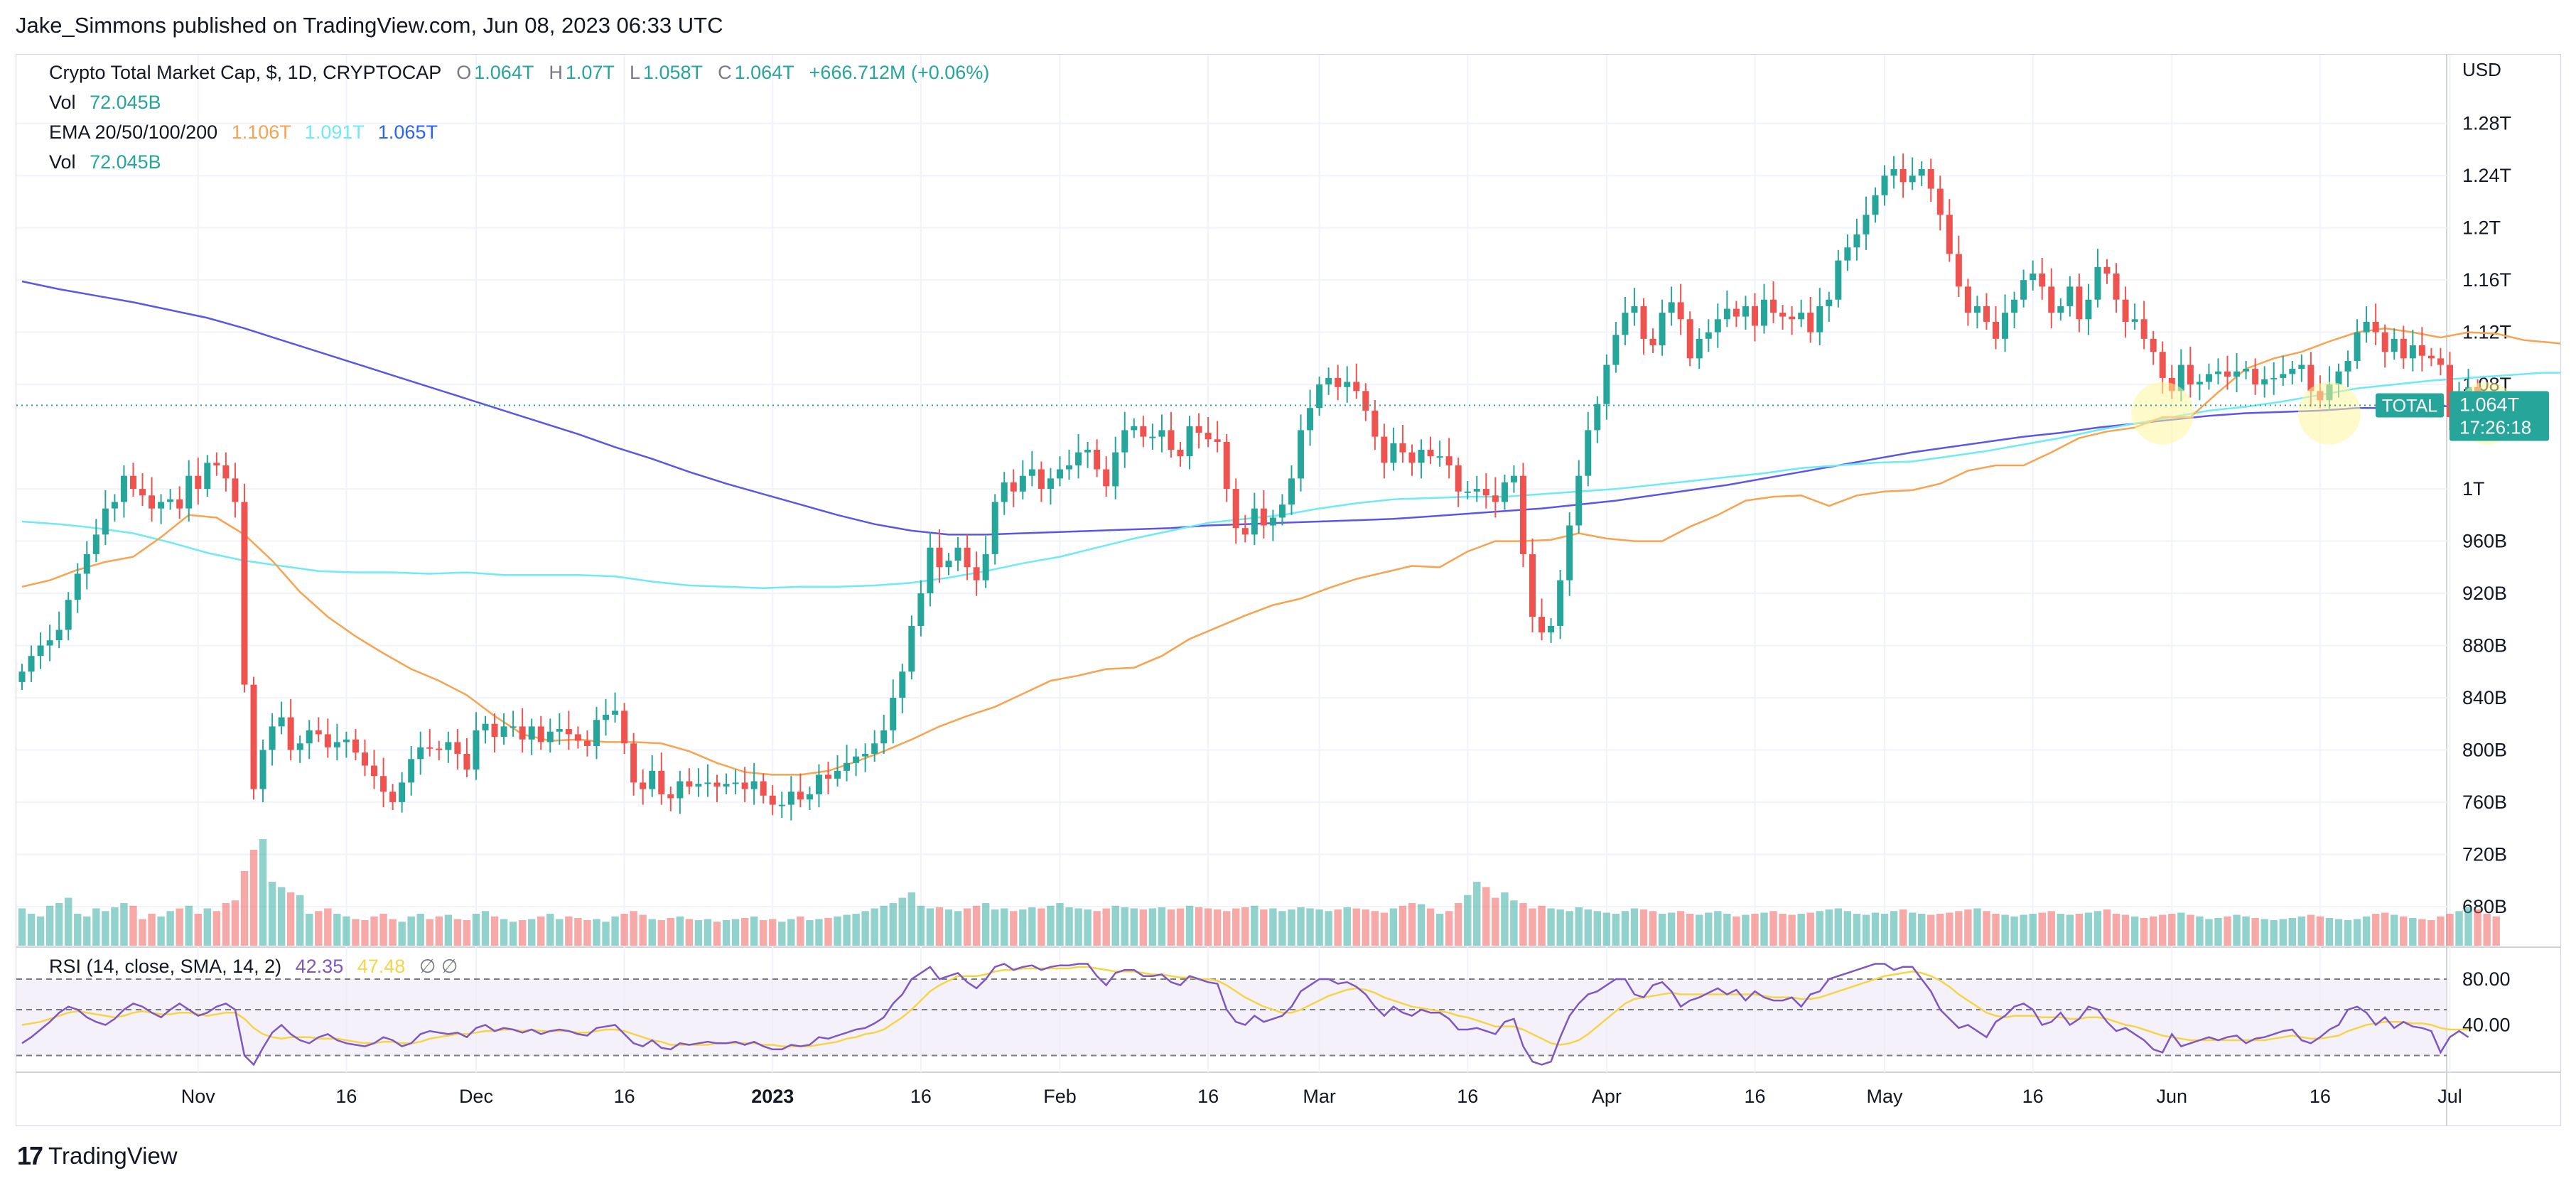 The image size is (2576, 1188). What do you see at coordinates (1245, 1006) in the screenshot?
I see `rsi-sma-line` at bounding box center [1245, 1006].